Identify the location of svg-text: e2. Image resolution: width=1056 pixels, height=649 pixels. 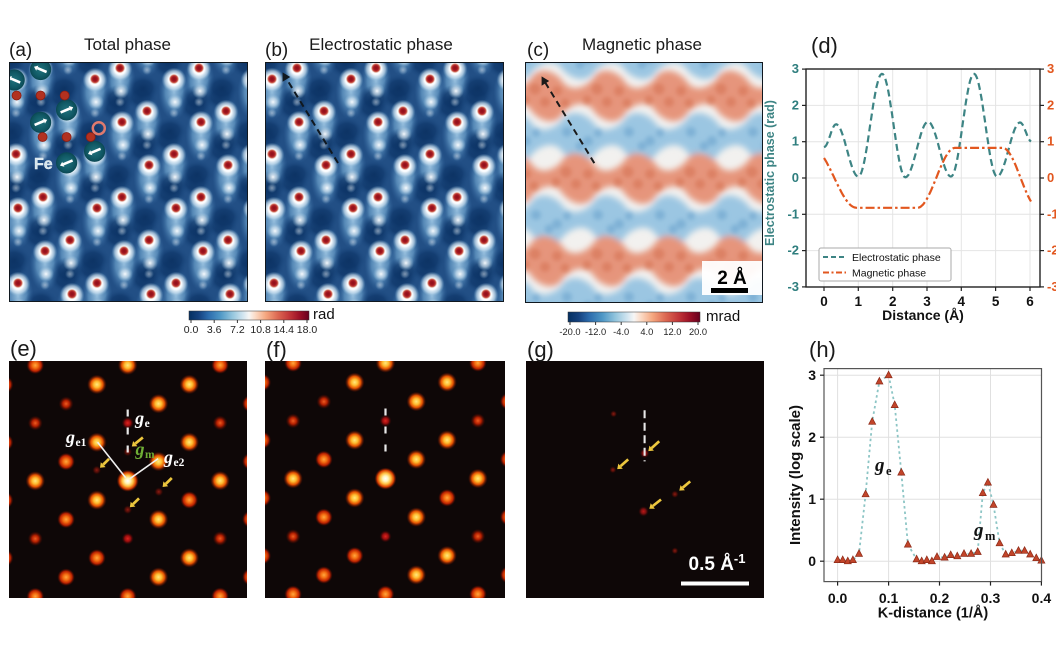
(179, 463).